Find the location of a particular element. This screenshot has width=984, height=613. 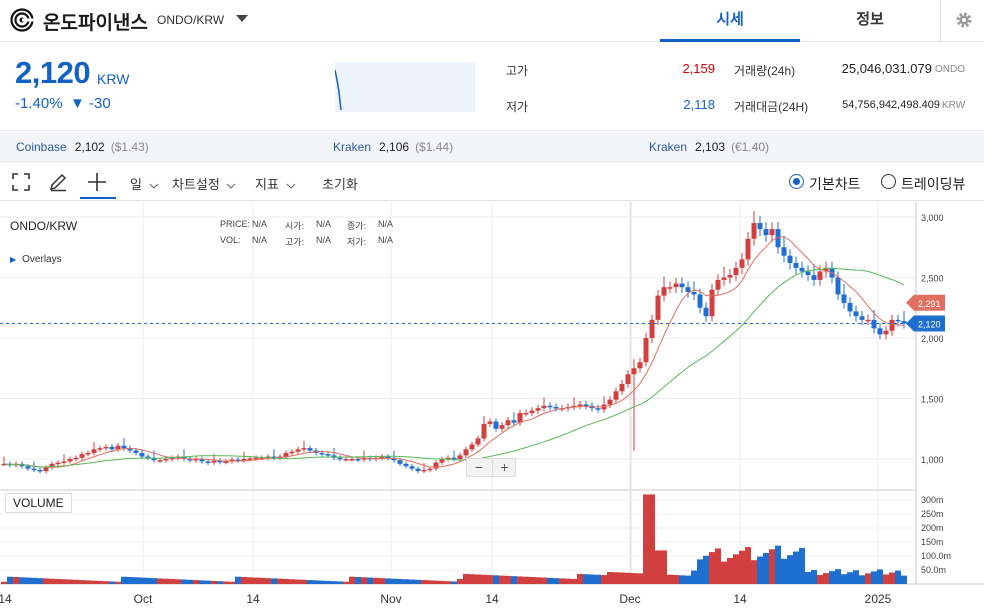

overlays-label: Overlays is located at coordinates (42, 259).